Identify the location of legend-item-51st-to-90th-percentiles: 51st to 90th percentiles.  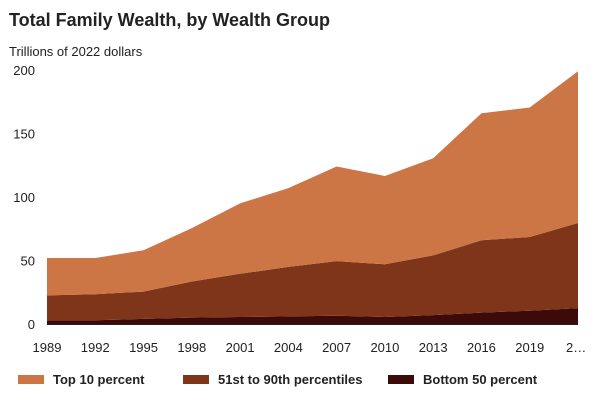
(273, 379).